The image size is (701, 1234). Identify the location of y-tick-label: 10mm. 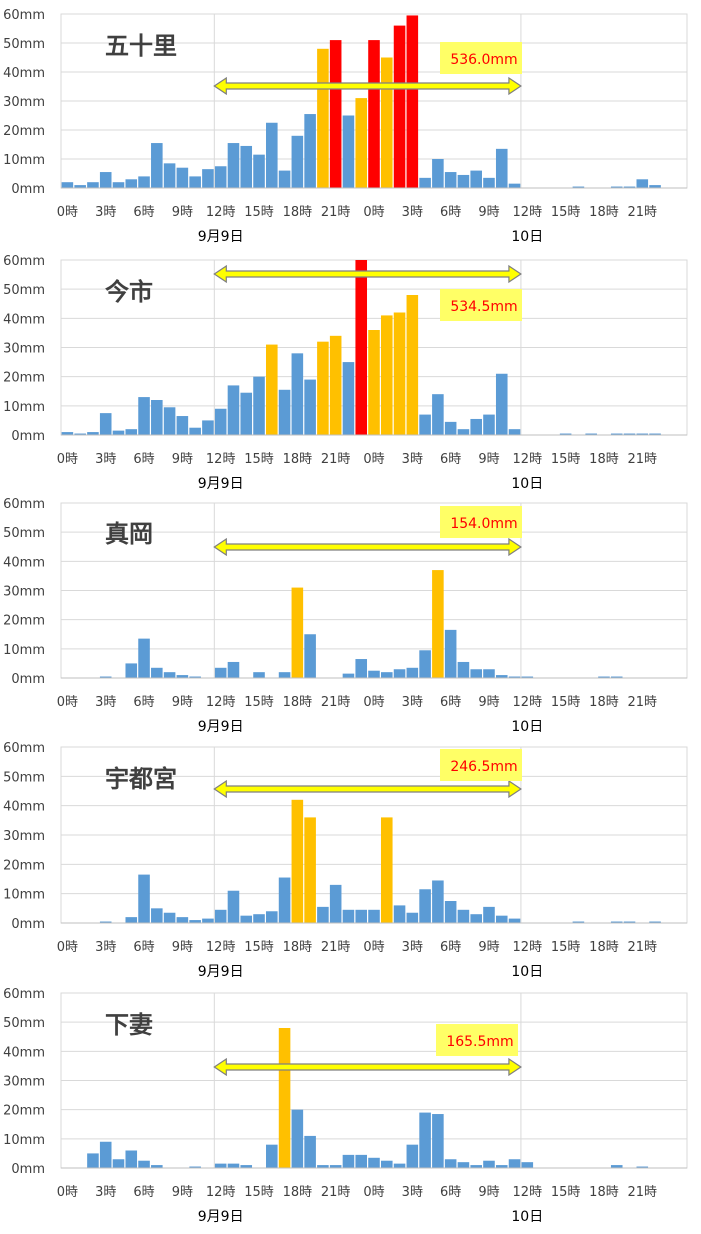
(24, 160).